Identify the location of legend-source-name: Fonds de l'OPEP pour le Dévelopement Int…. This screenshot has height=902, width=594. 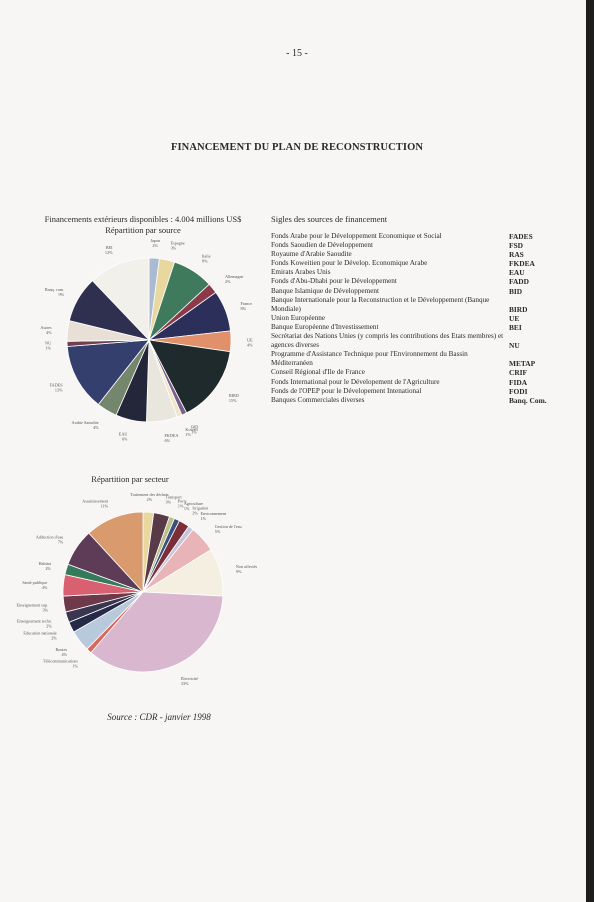
(346, 390).